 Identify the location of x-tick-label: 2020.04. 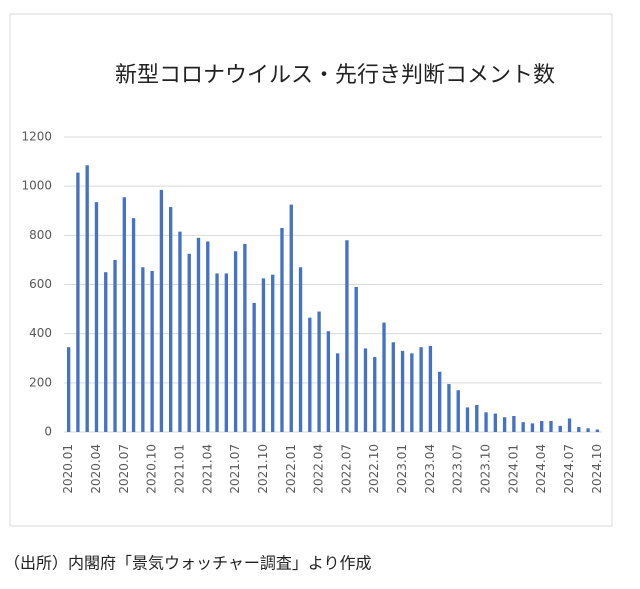
(96, 469).